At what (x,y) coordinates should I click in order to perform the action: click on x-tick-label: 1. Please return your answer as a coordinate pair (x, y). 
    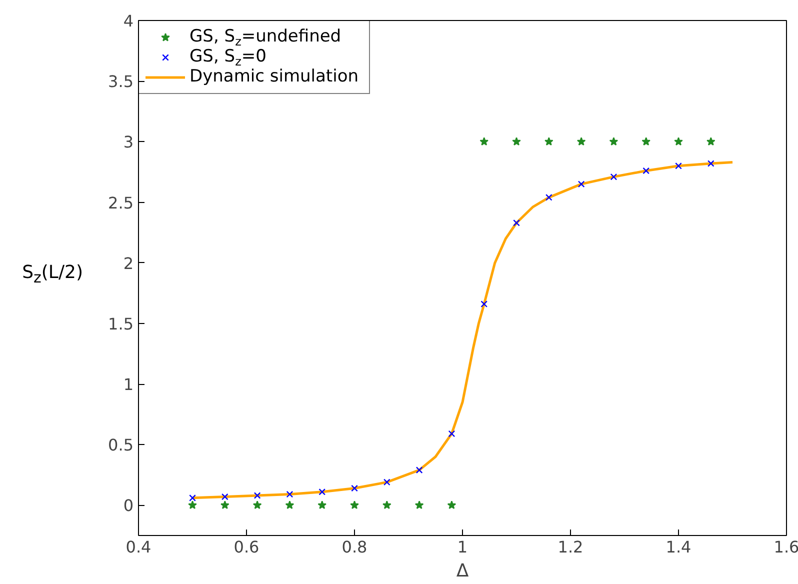
    Looking at the image, I should click on (462, 547).